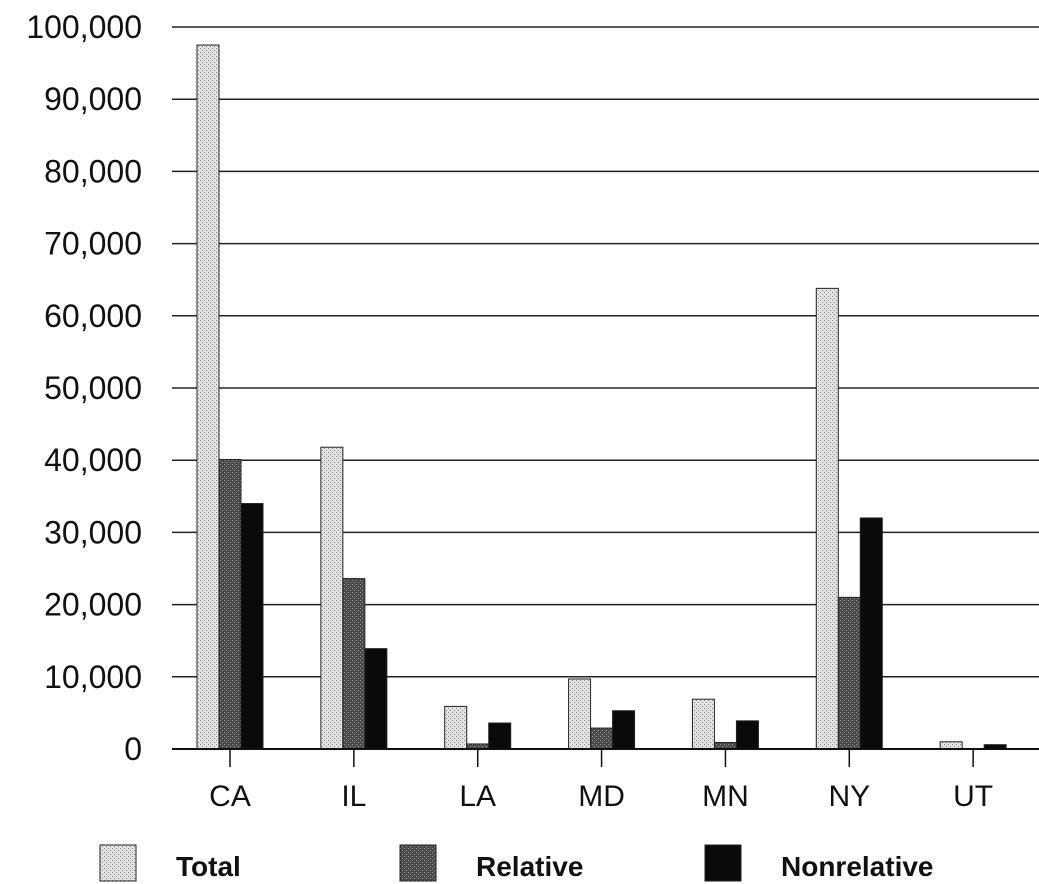  What do you see at coordinates (93, 99) in the screenshot?
I see `y-tick-label: 90,000` at bounding box center [93, 99].